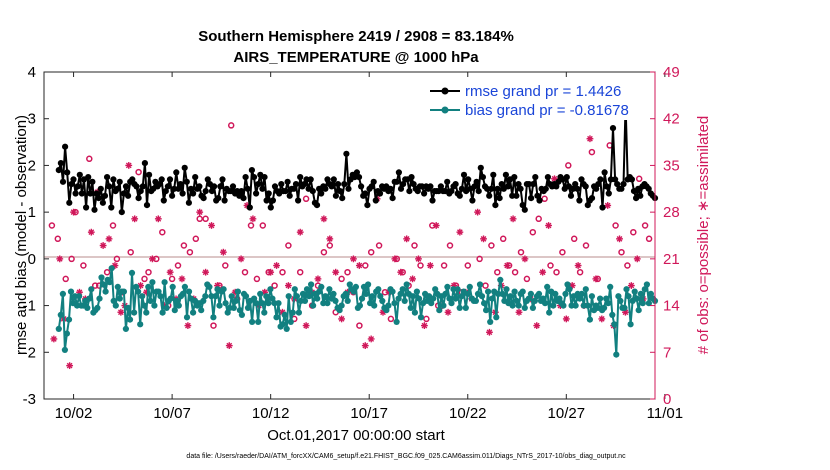  I want to click on y-tick-label: -3, so click(29, 399).